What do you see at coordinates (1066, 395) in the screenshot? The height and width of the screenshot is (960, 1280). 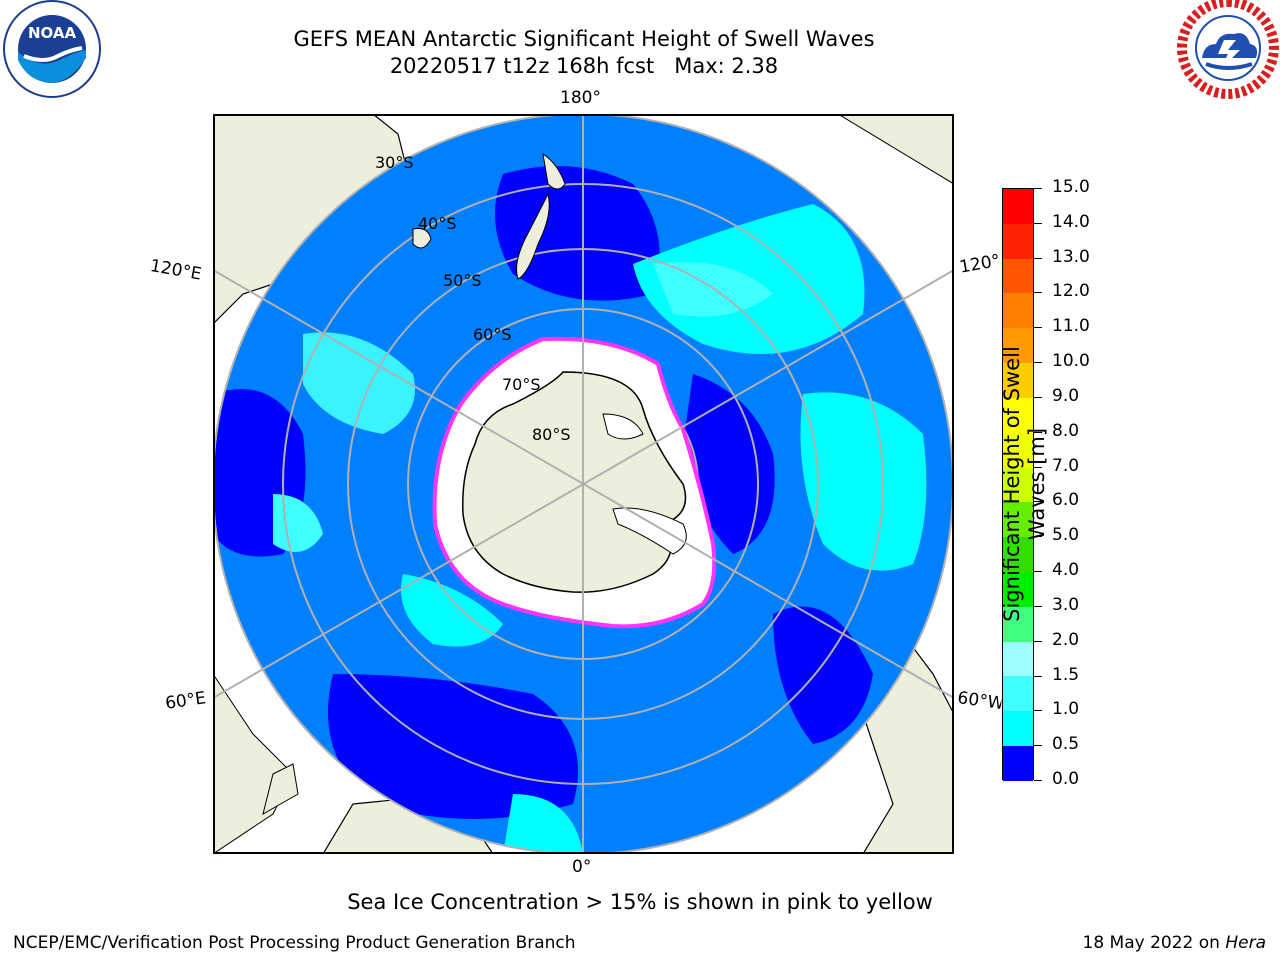 I see `colorbar-tick-label: 9.0` at bounding box center [1066, 395].